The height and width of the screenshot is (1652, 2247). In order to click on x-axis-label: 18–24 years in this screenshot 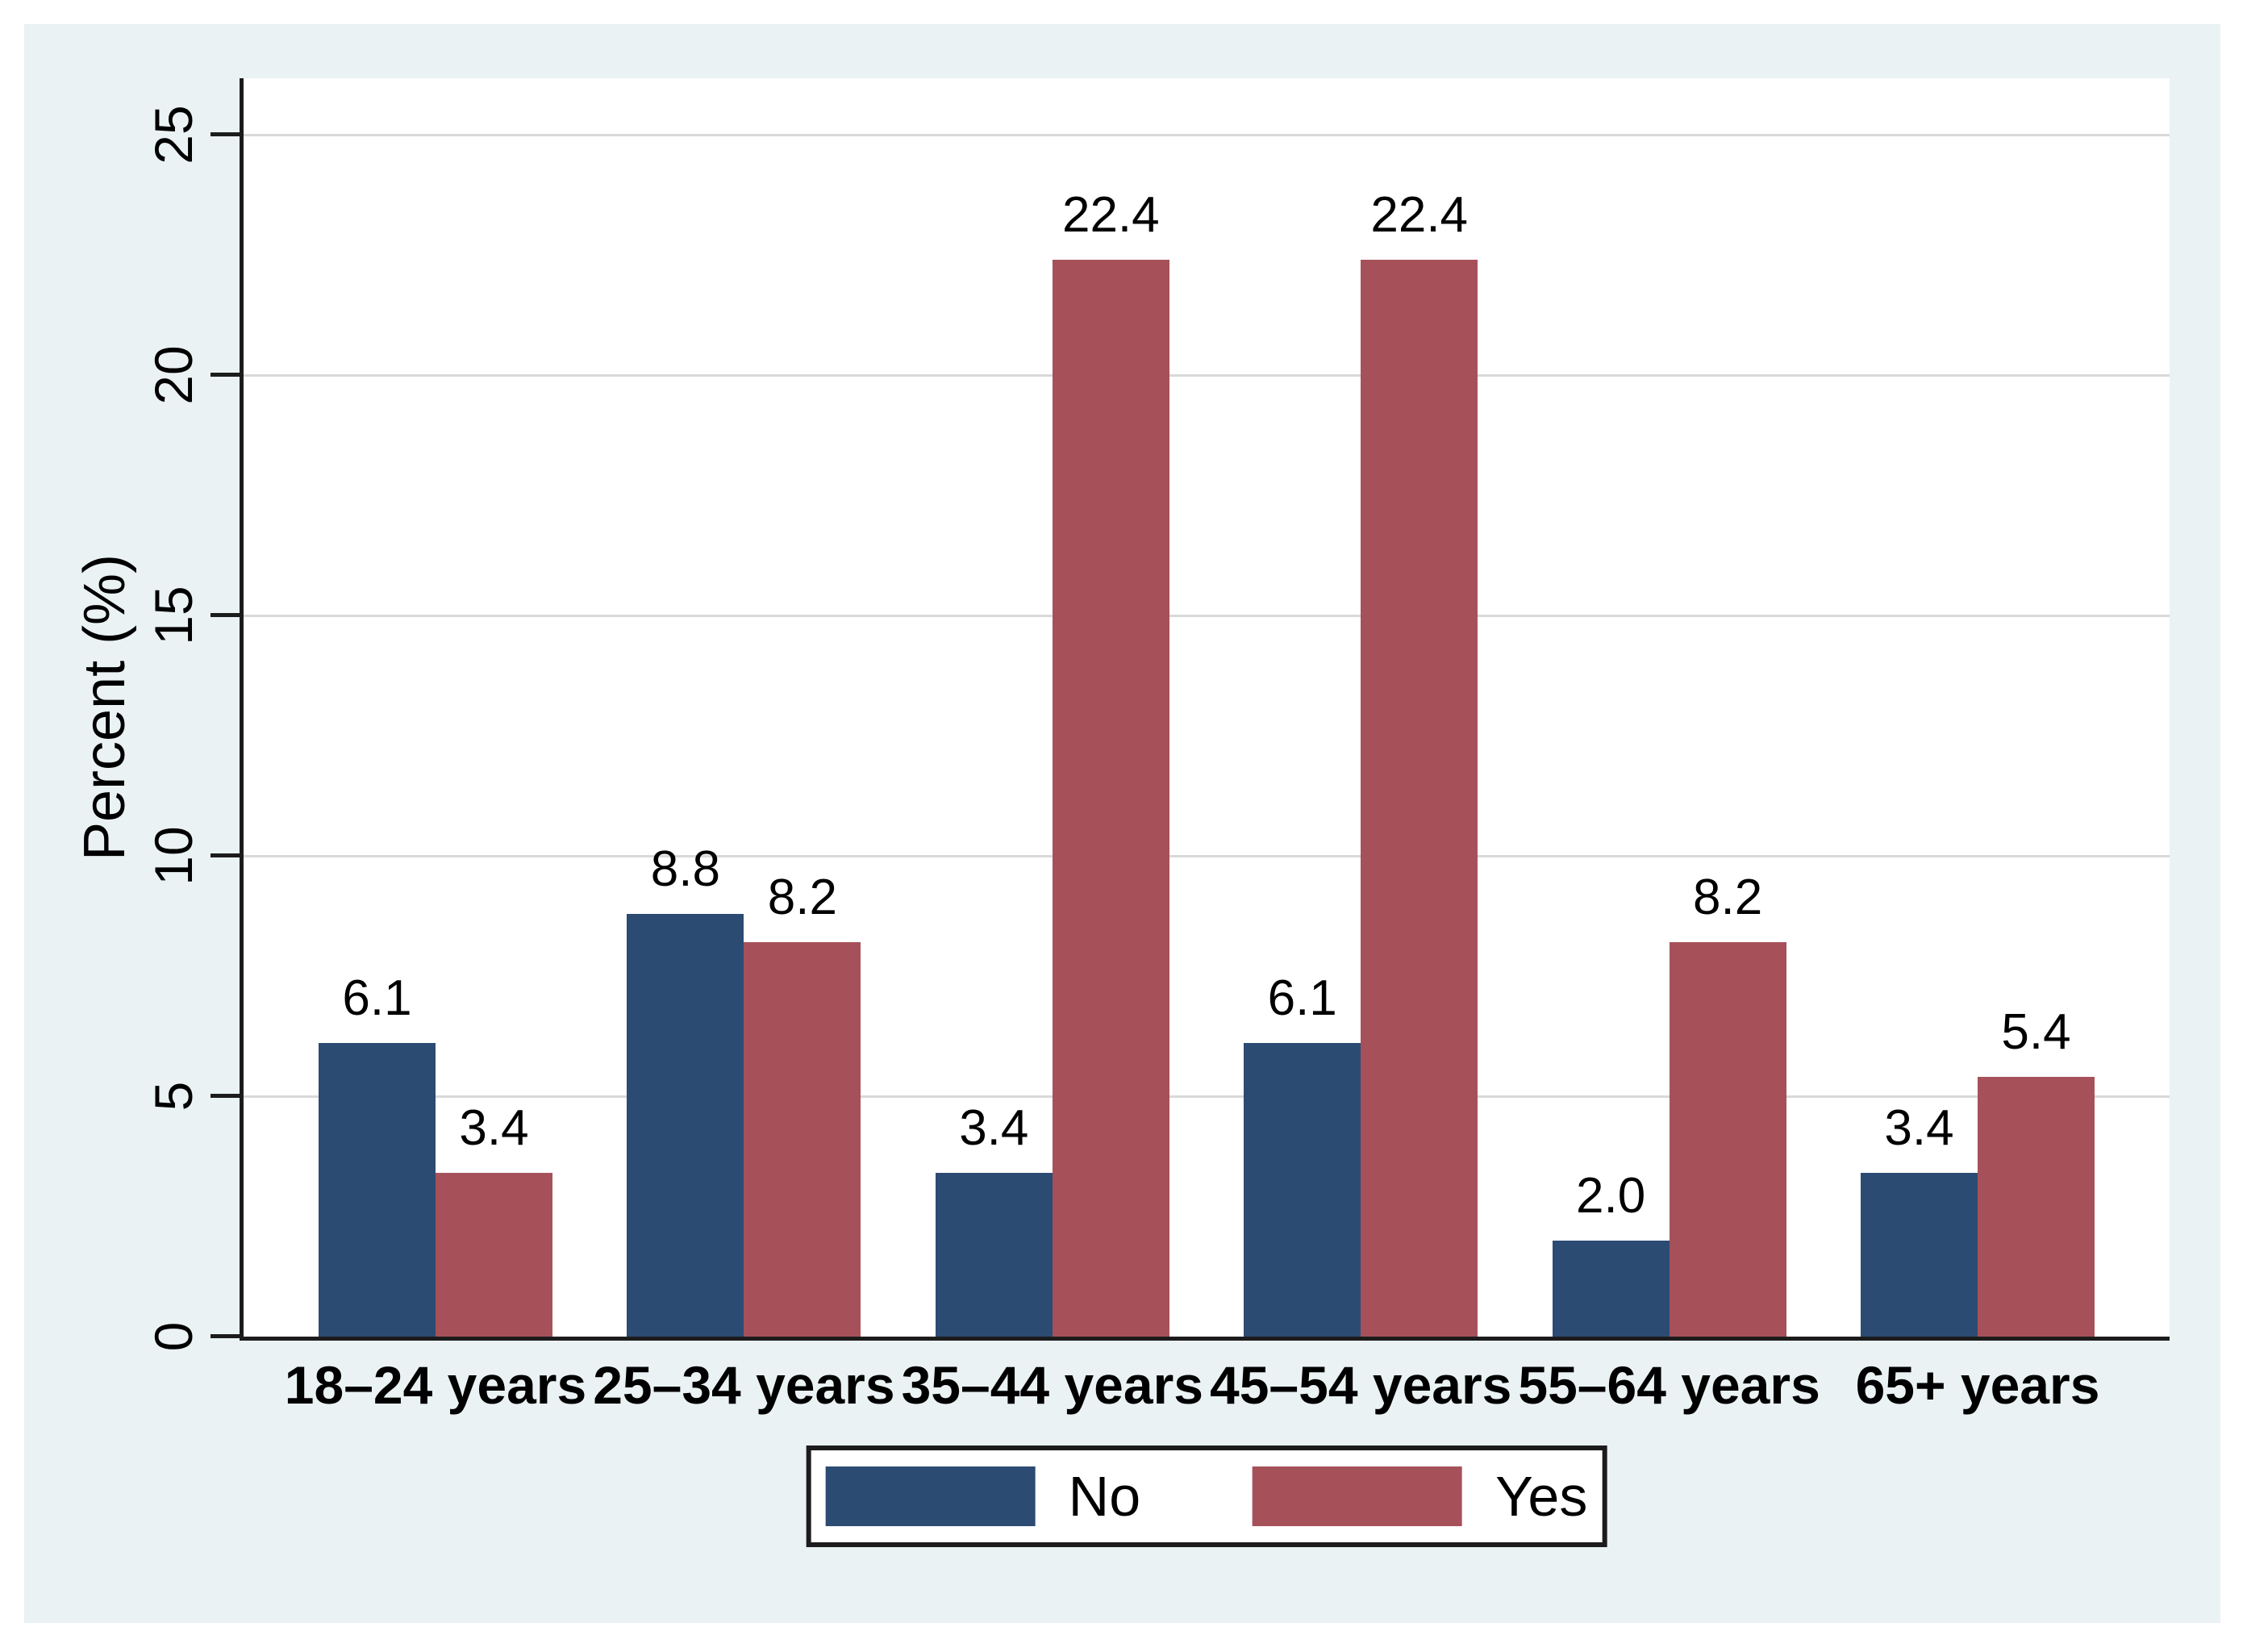, I will do `click(435, 1385)`.